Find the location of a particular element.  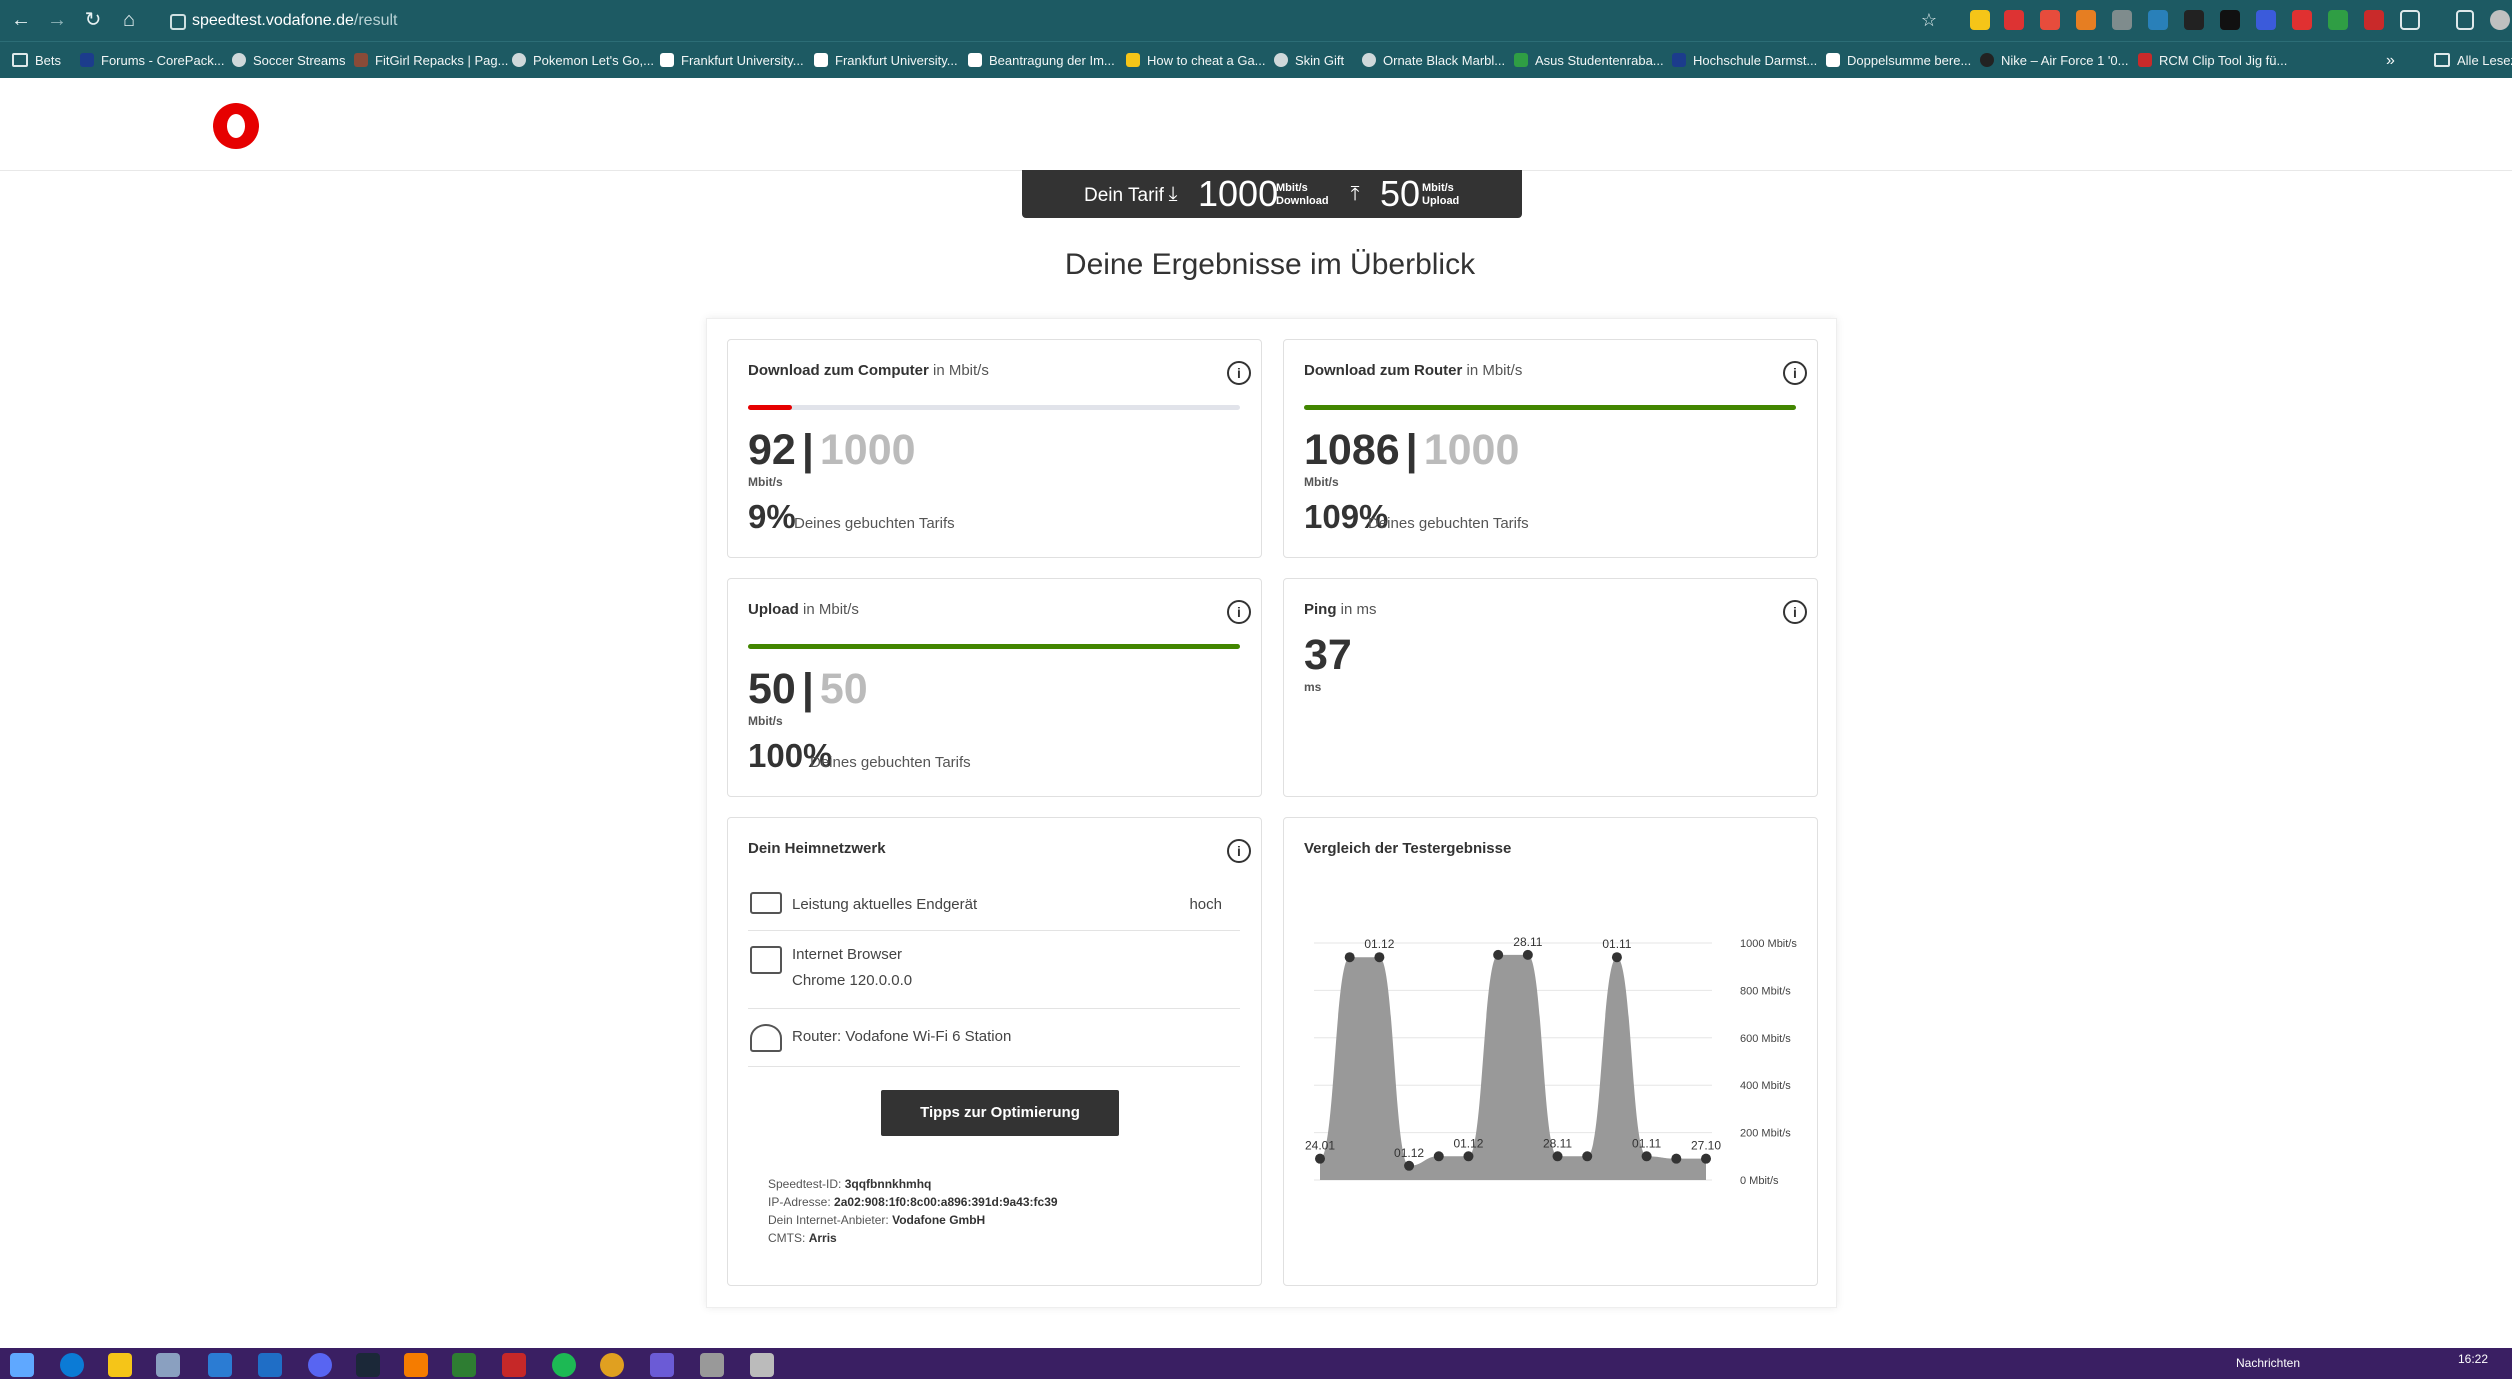

bookmark-item: Skin Gift is located at coordinates (1309, 61).